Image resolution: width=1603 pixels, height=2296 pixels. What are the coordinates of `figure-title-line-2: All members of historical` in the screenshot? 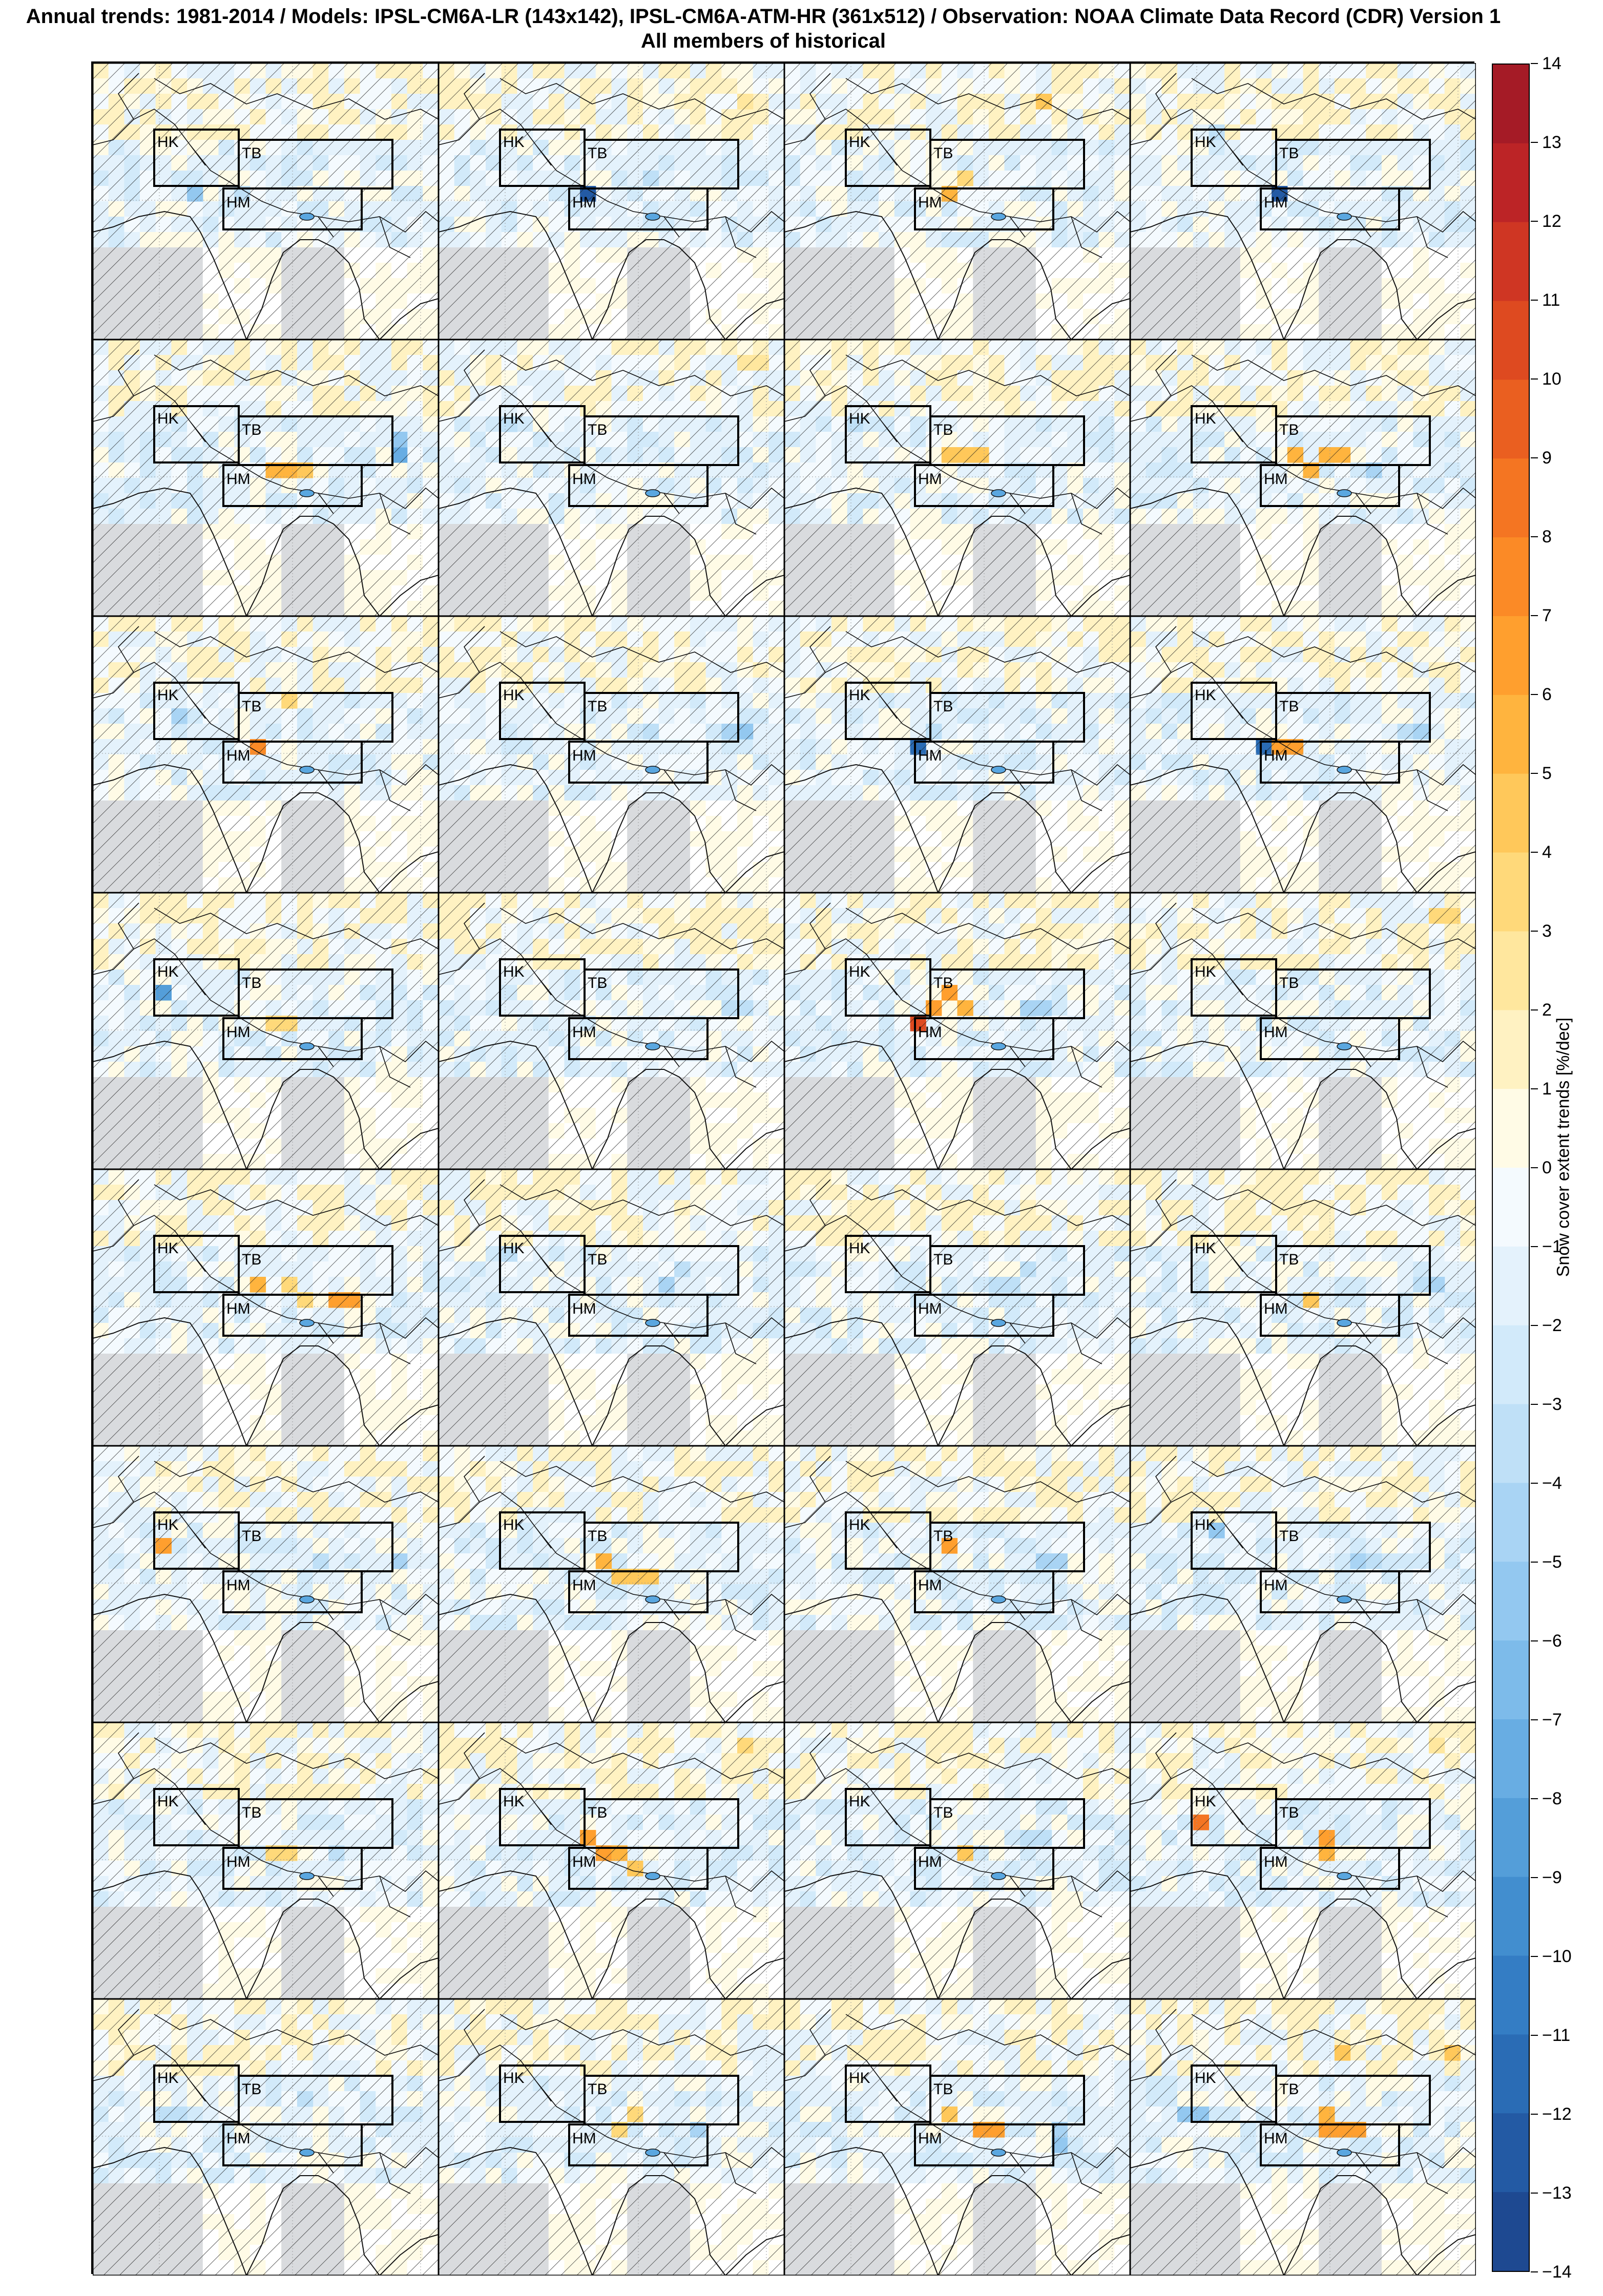 It's located at (763, 41).